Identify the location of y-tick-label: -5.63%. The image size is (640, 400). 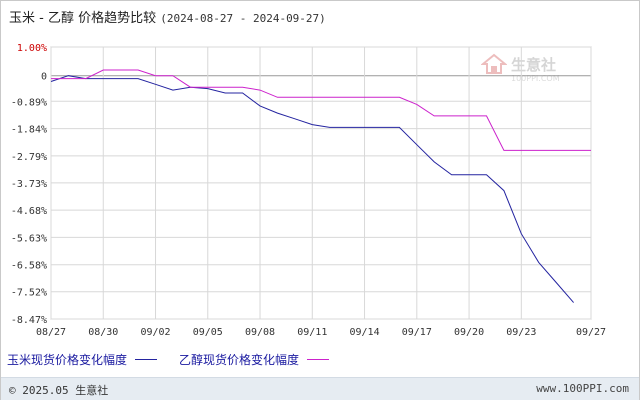
(29, 238).